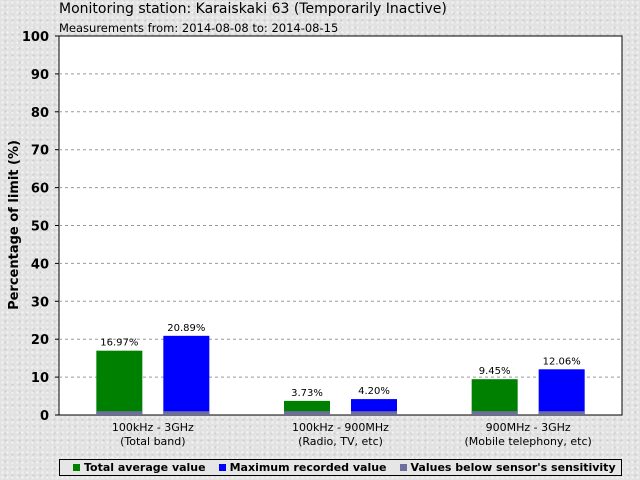 This screenshot has height=480, width=640. Describe the element at coordinates (403, 467) in the screenshot. I see `legend-swatch-sensitivity` at that location.